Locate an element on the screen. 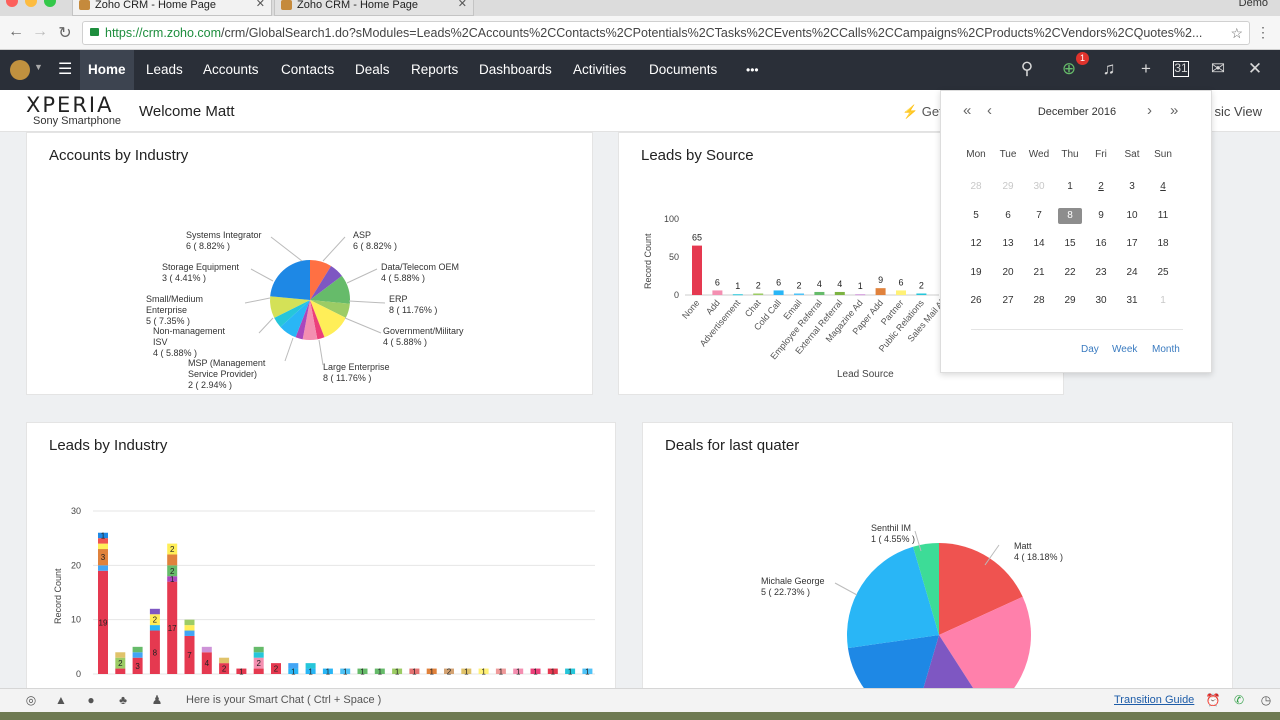 This screenshot has width=1280, height=720. calendar-day: 15 is located at coordinates (1070, 243).